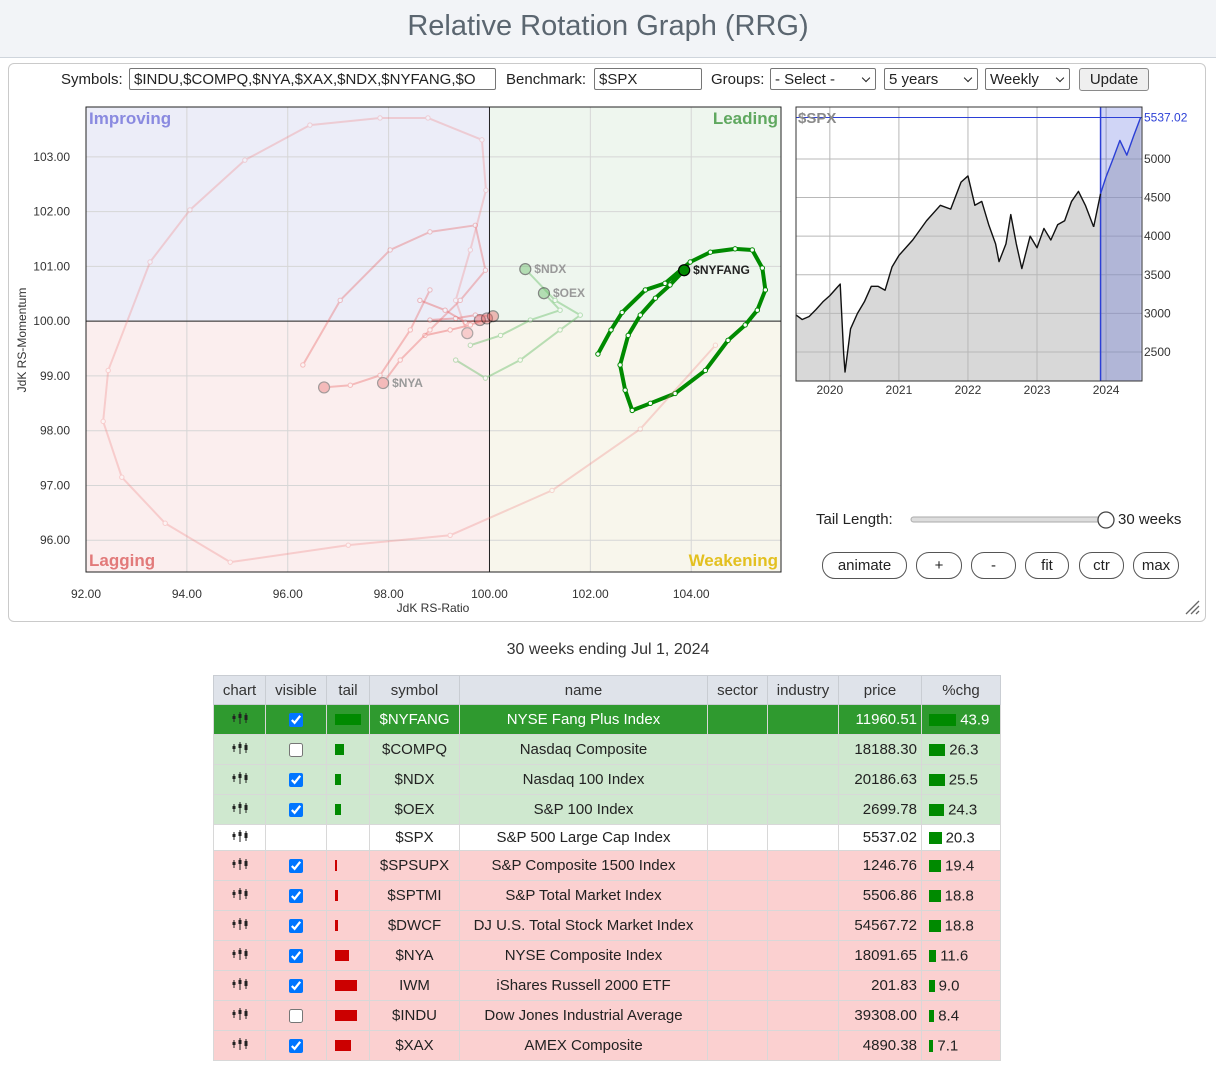 The width and height of the screenshot is (1216, 1067). I want to click on window-band, so click(1121, 244).